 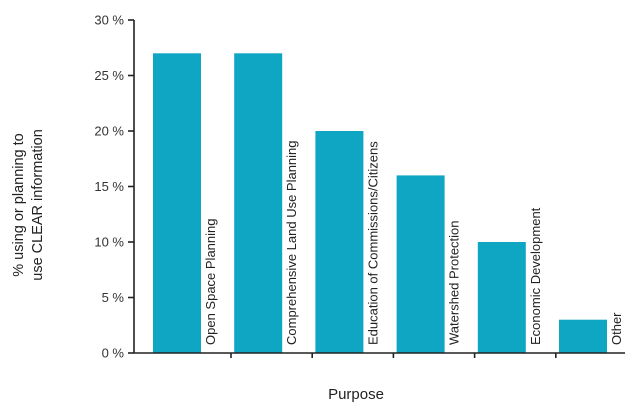 What do you see at coordinates (38, 205) in the screenshot?
I see `y-axis-label-line-2: use CLEAR information` at bounding box center [38, 205].